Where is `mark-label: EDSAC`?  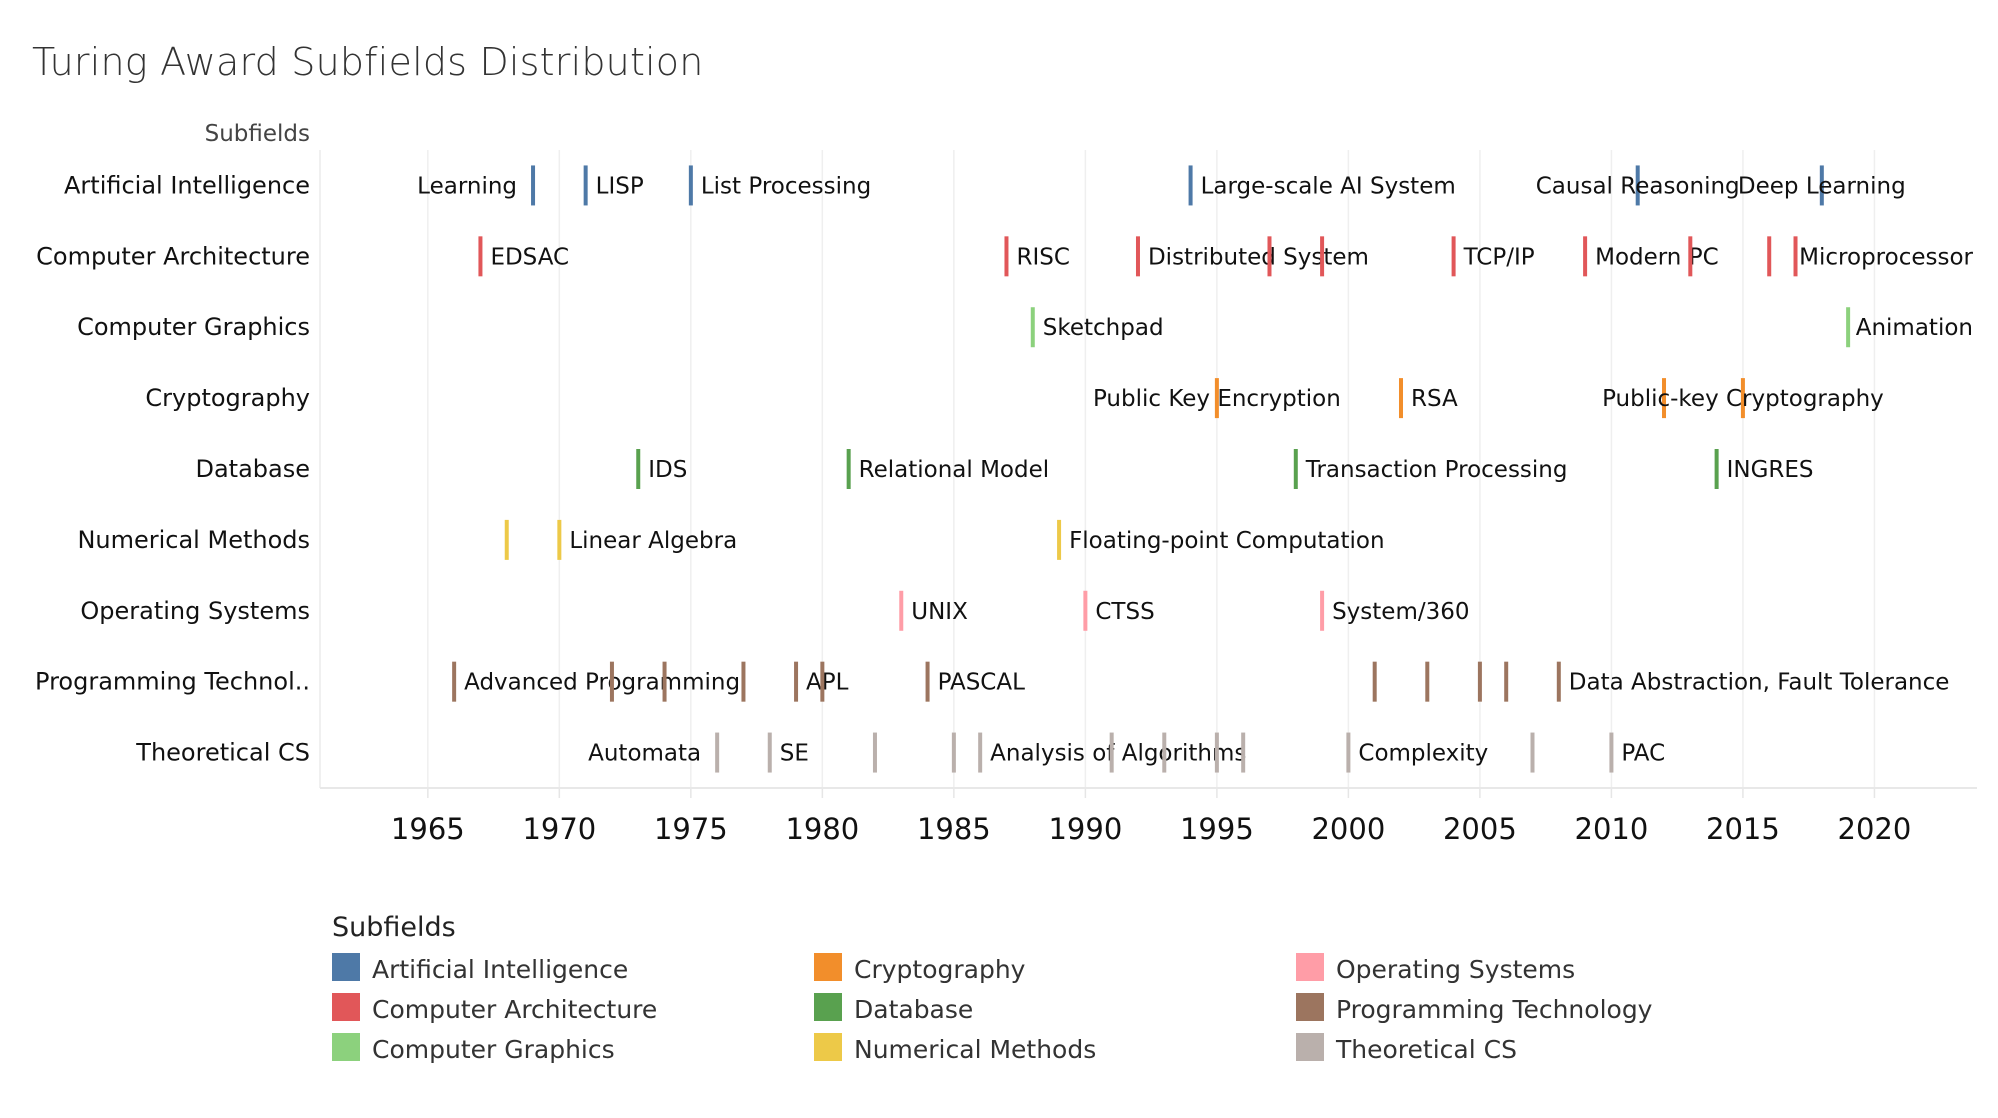 mark-label: EDSAC is located at coordinates (529, 257).